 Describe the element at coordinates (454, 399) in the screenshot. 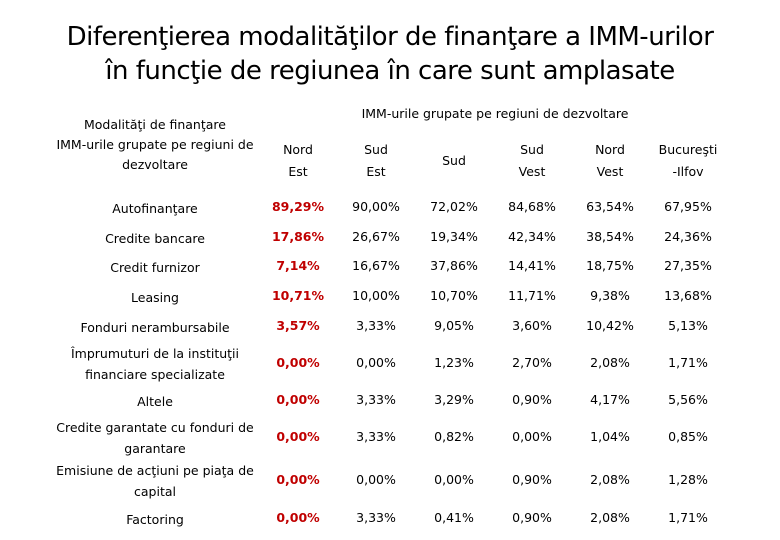

I see `table-cell: 3,29%` at that location.